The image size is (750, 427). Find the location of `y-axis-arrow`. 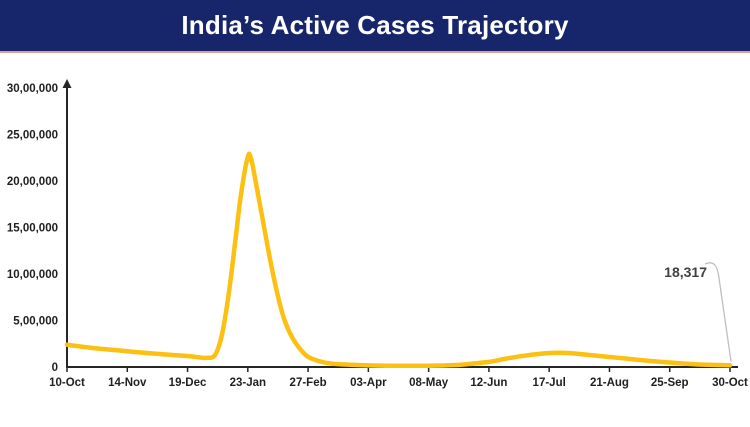

y-axis-arrow is located at coordinates (67, 83).